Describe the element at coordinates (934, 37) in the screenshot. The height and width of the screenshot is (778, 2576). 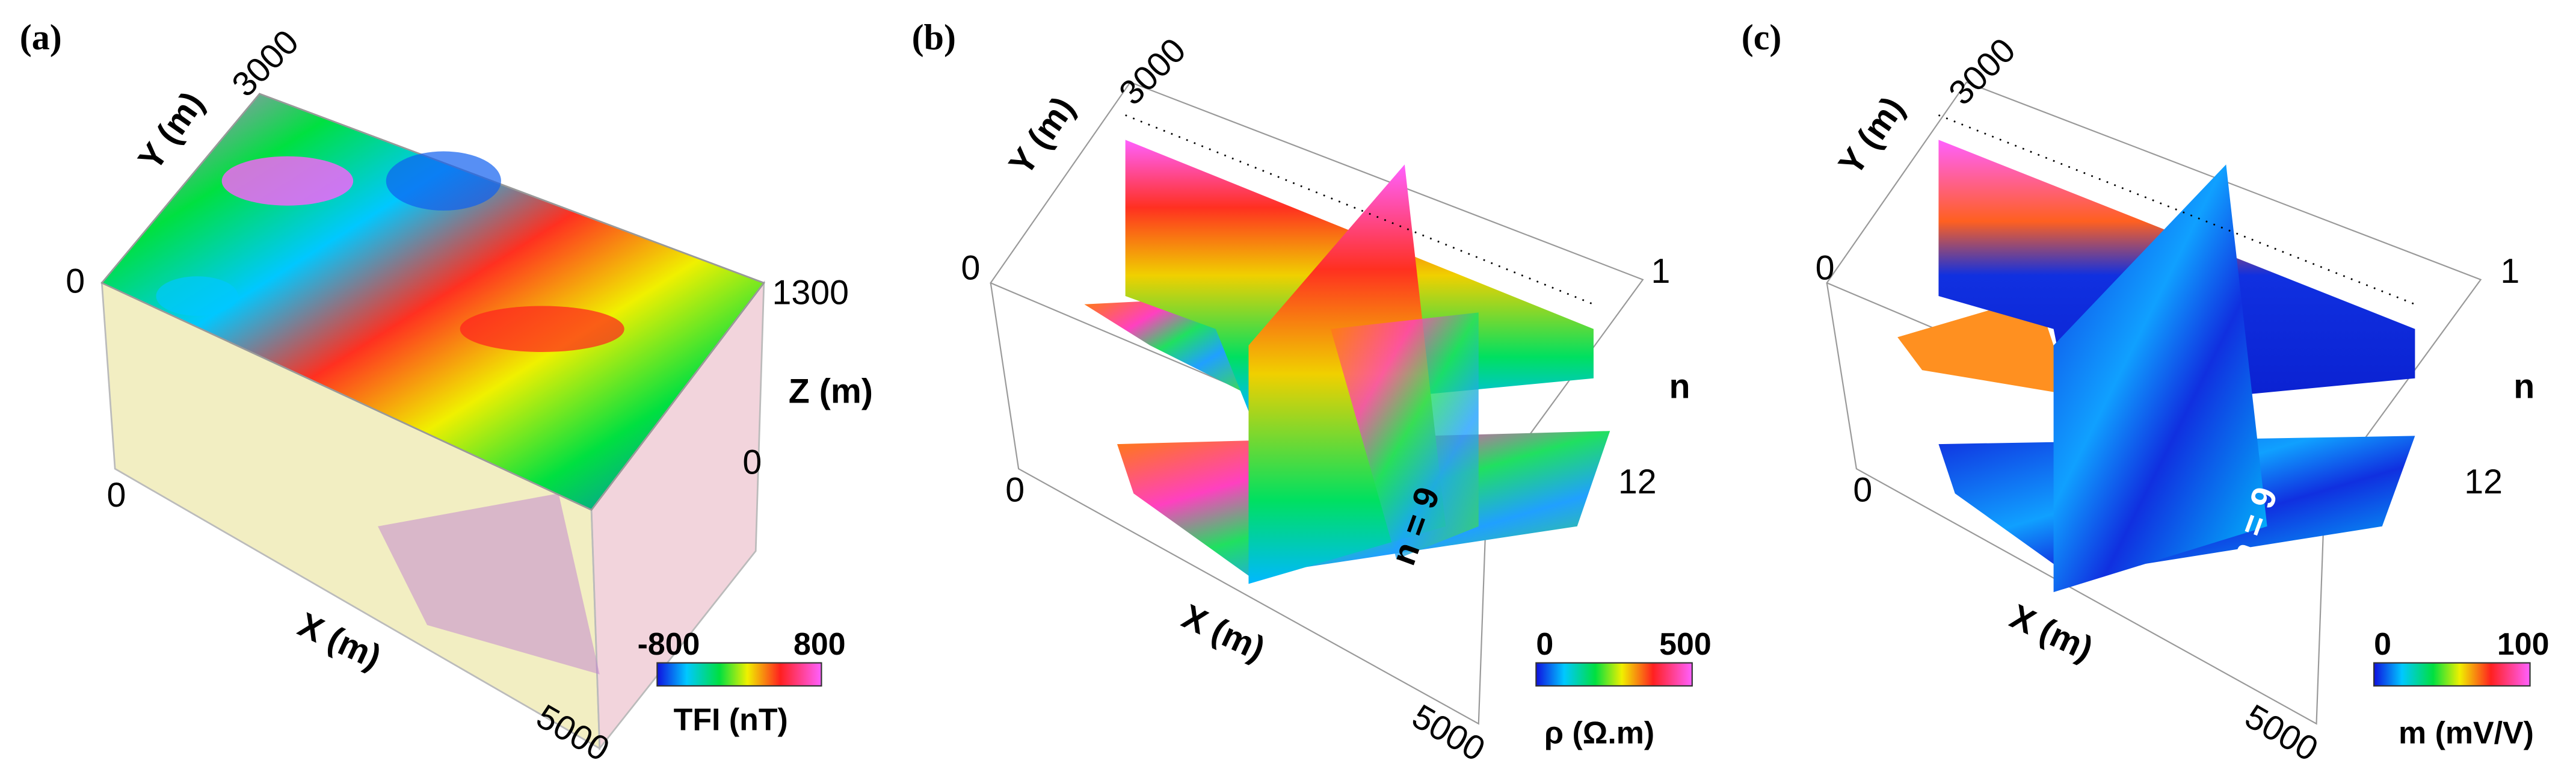
I see `panel-label: (b)` at that location.